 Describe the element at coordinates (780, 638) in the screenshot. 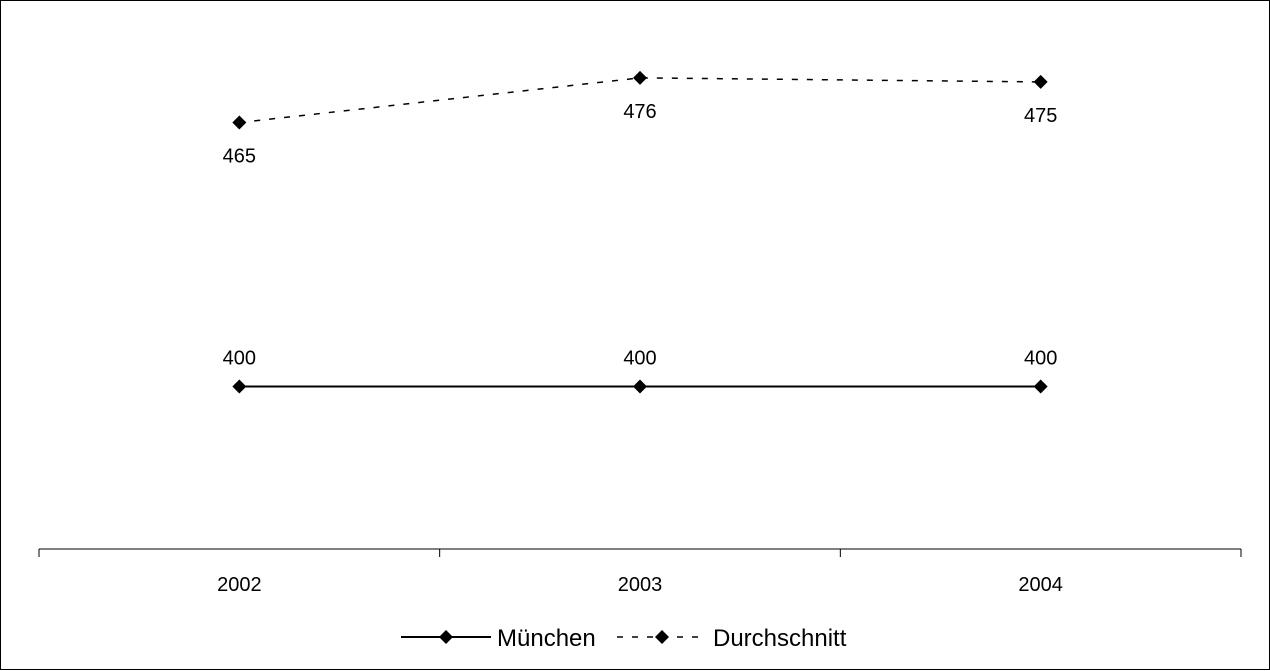

I see `legend-entry-label: Durchschnitt` at that location.